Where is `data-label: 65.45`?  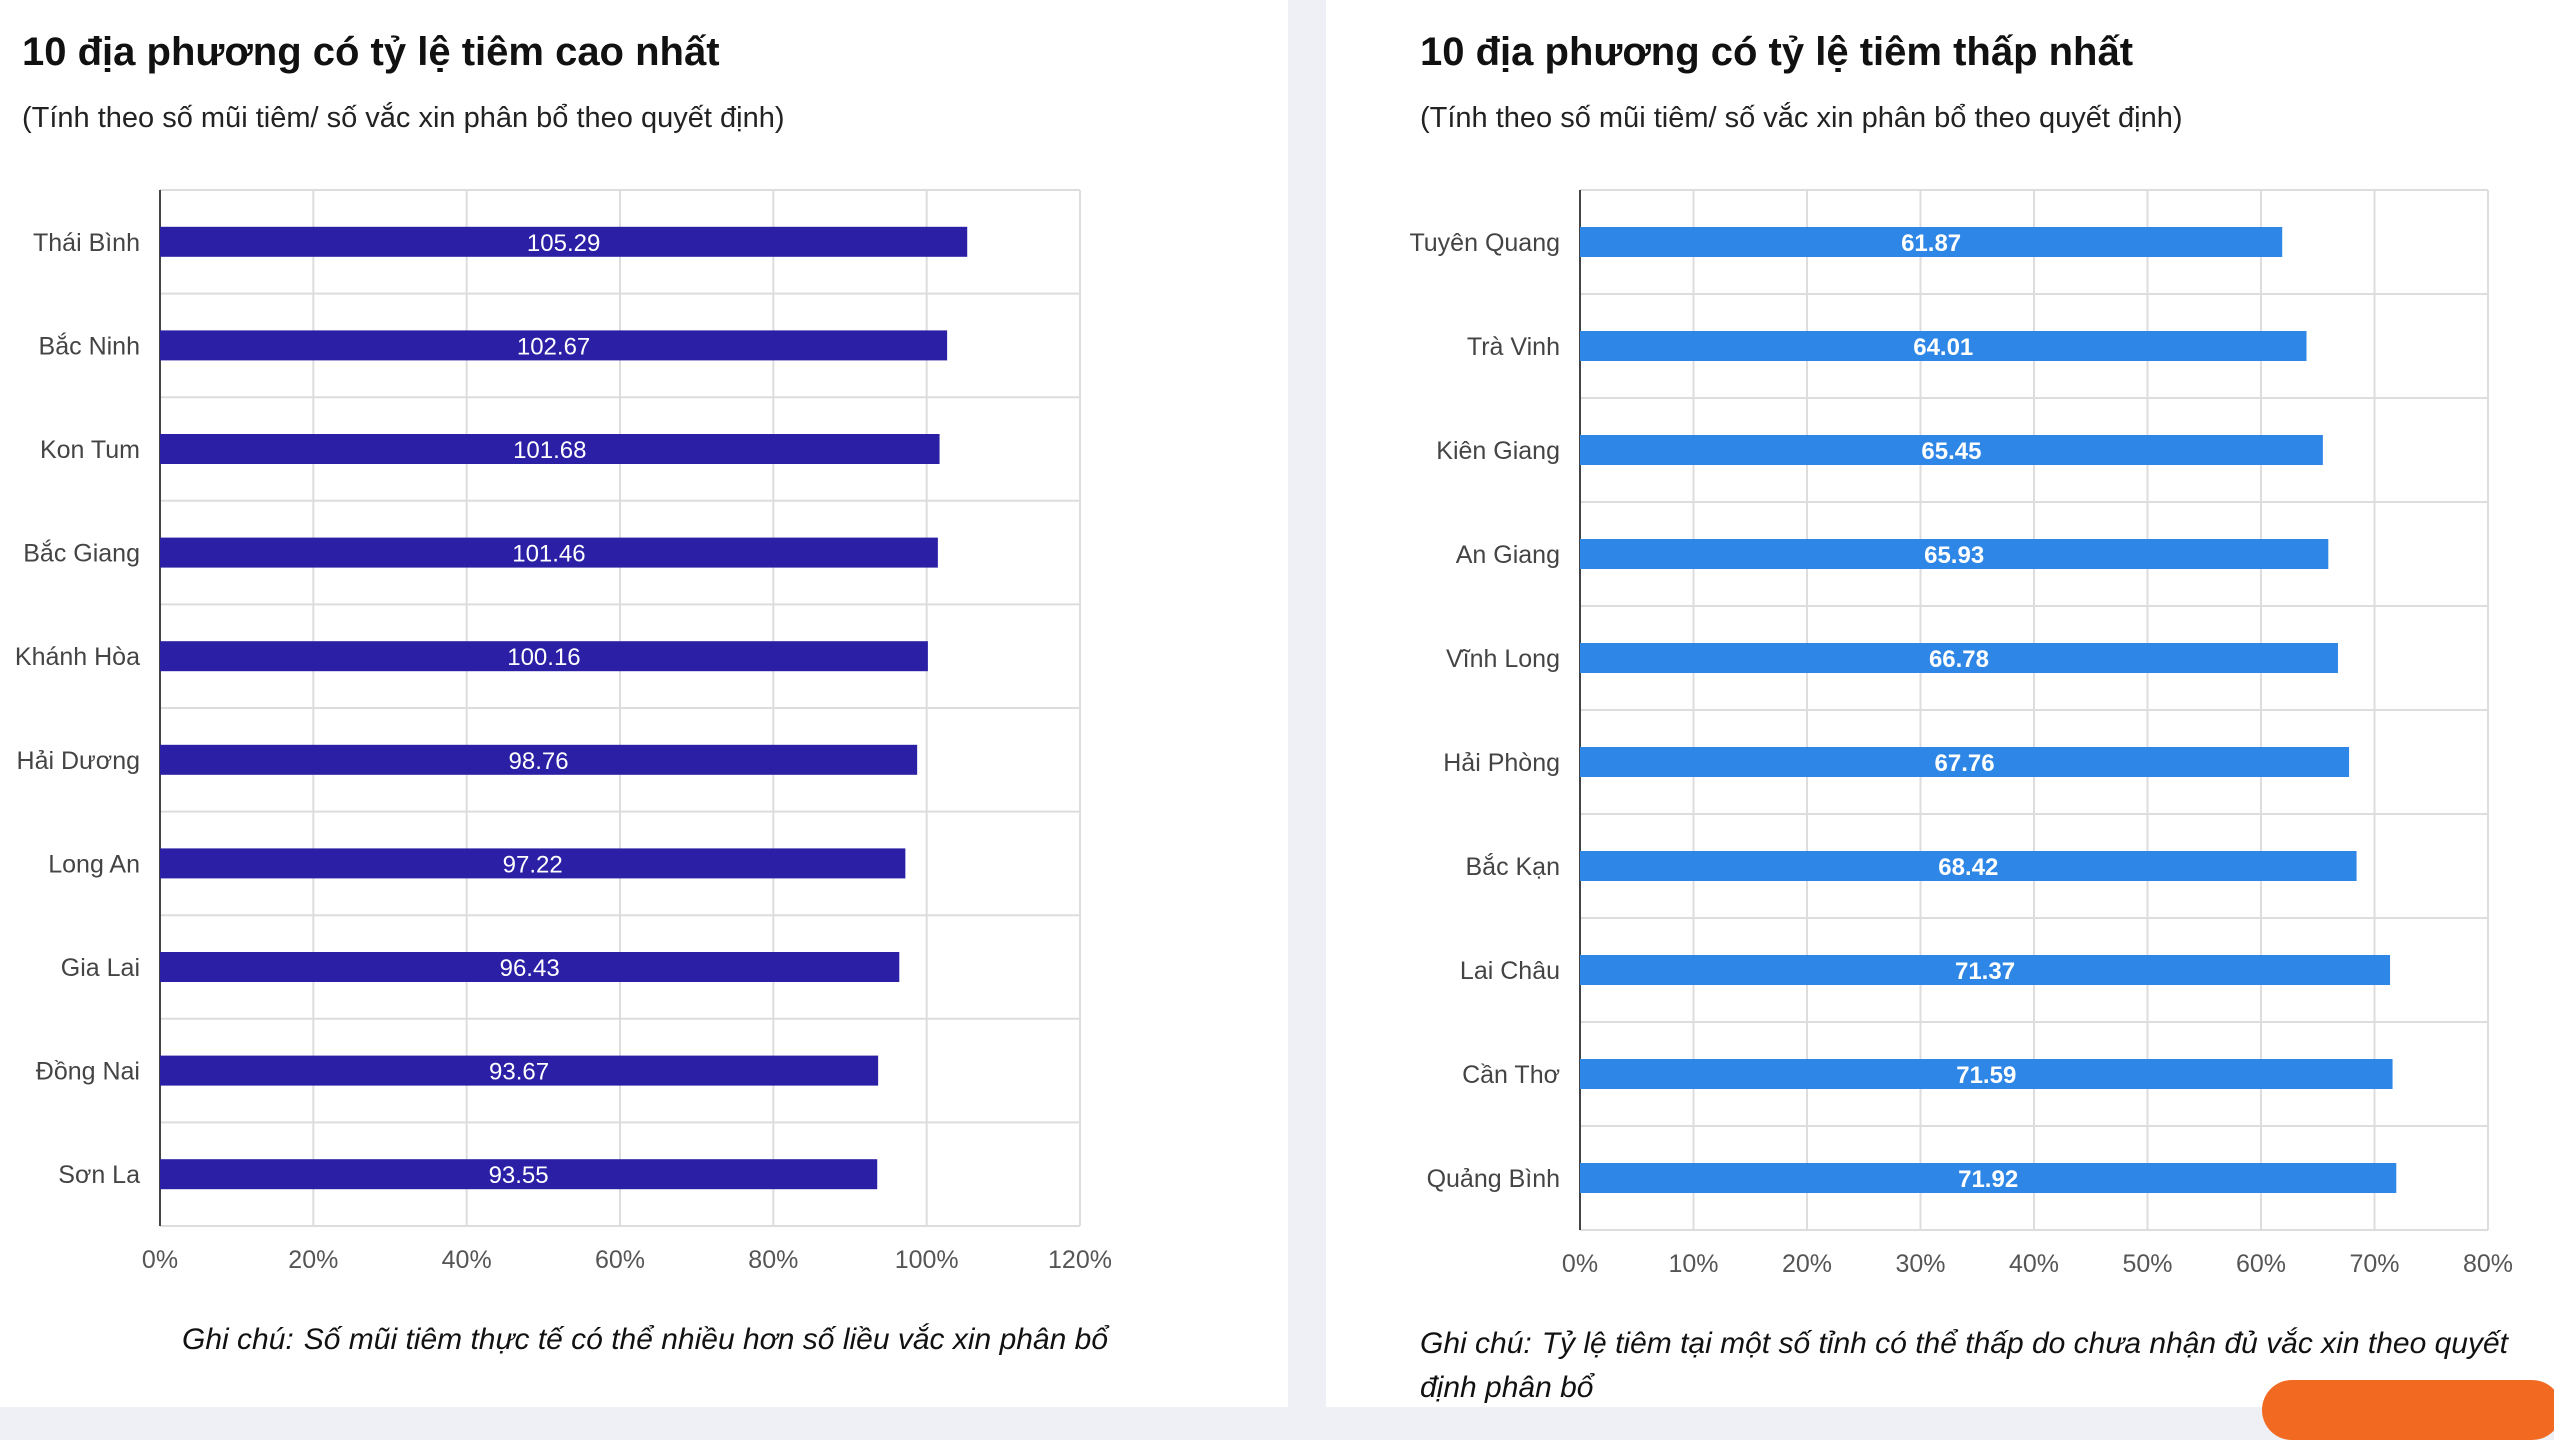 data-label: 65.45 is located at coordinates (1951, 451).